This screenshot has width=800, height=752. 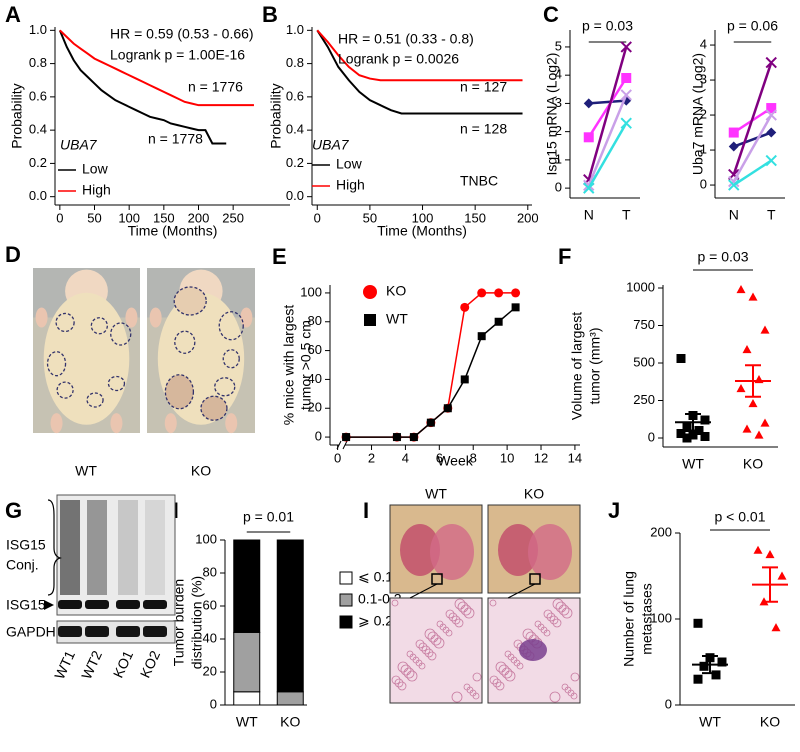 I want to click on blot-smear, so click(x=155, y=547).